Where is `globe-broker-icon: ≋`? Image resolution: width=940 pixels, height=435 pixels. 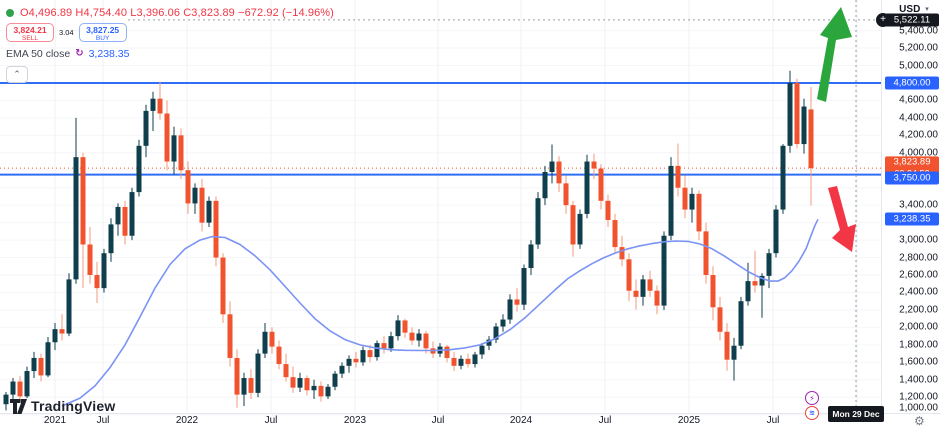
globe-broker-icon: ≋ is located at coordinates (812, 413).